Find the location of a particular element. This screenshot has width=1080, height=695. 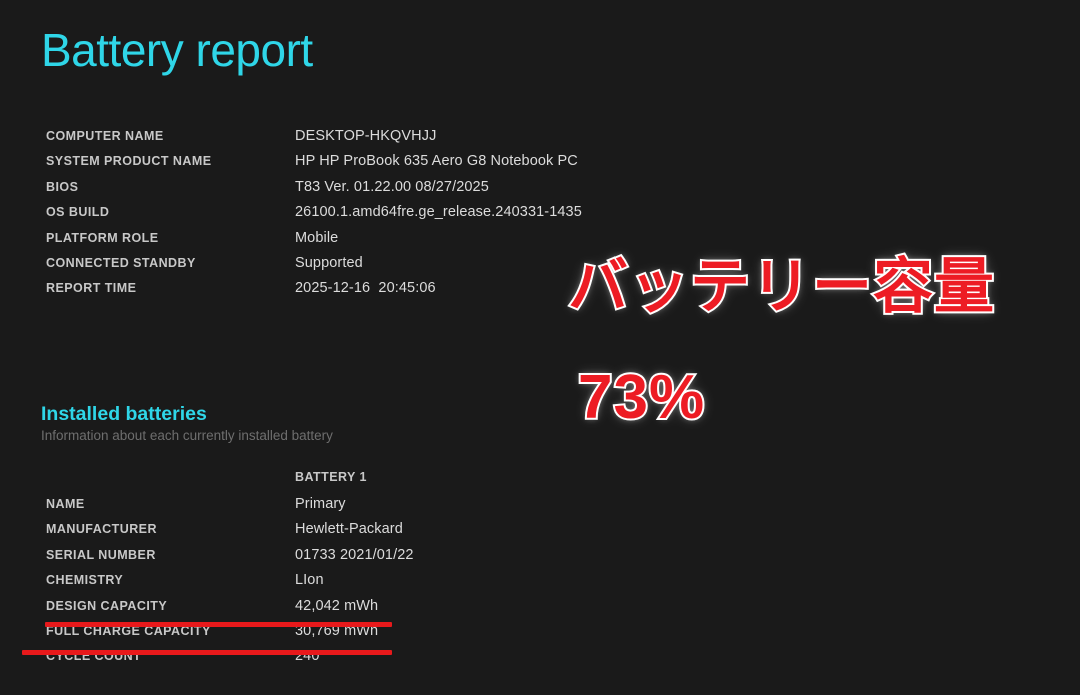

battery-column-header: BATTERY 1 is located at coordinates (331, 477).